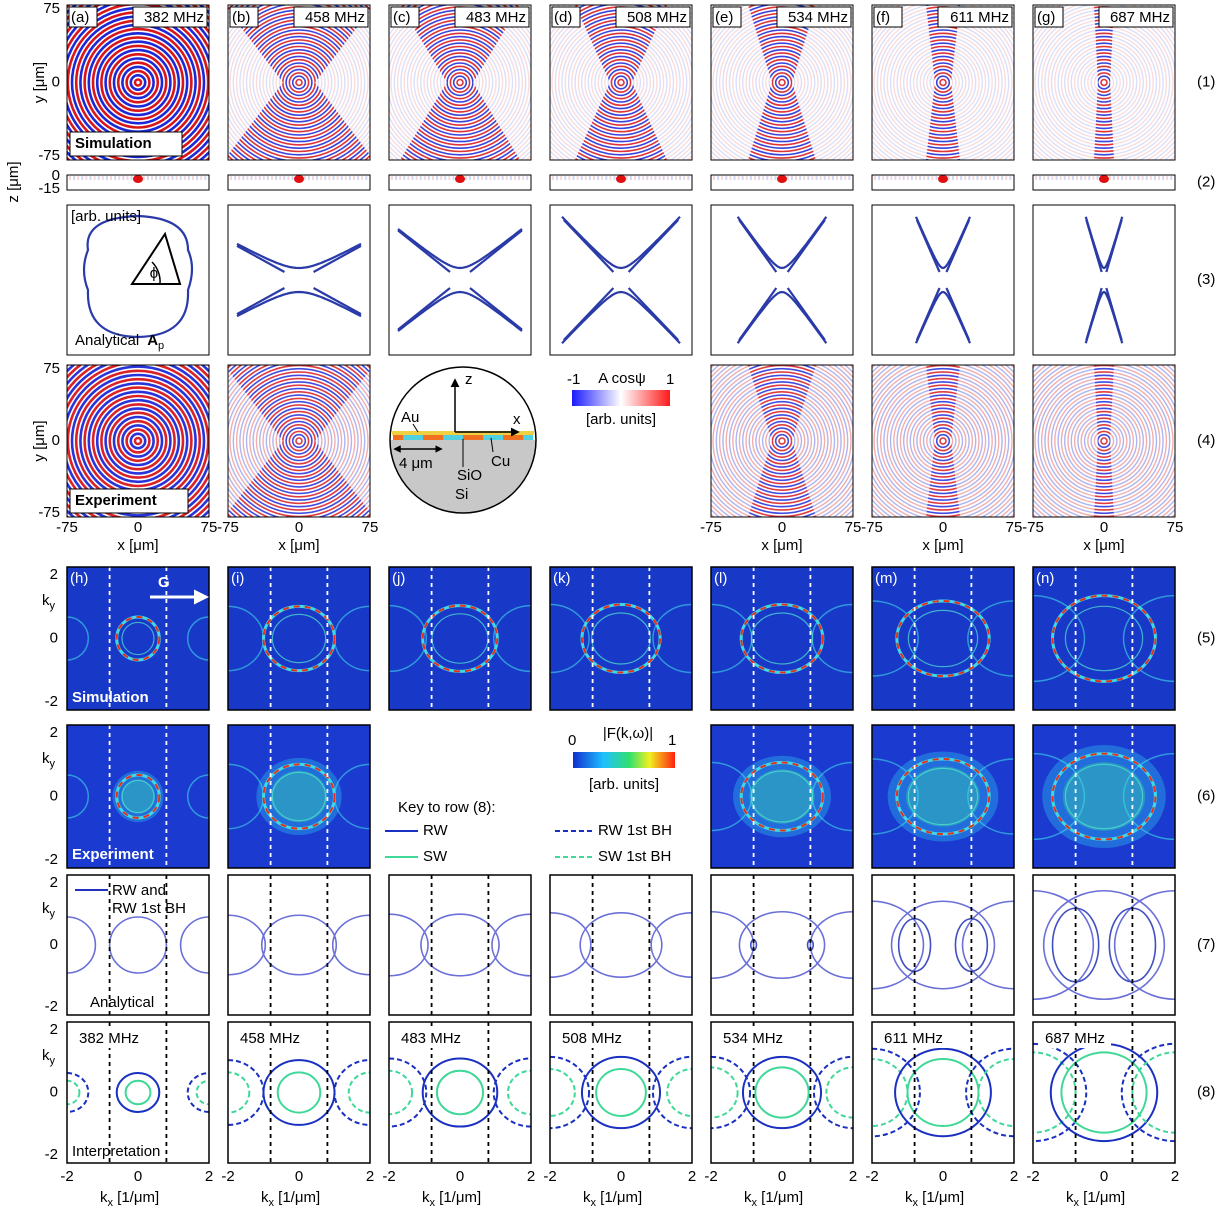  What do you see at coordinates (54, 574) in the screenshot?
I see `y-tick-label: 2` at bounding box center [54, 574].